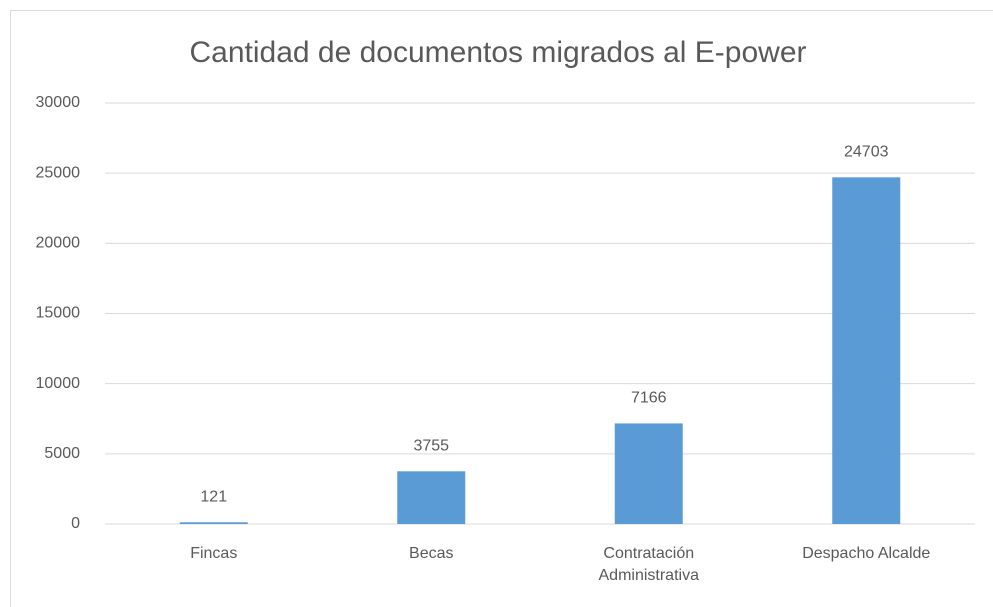 Image resolution: width=993 pixels, height=607 pixels. What do you see at coordinates (58, 102) in the screenshot?
I see `y-tick-label: 30000` at bounding box center [58, 102].